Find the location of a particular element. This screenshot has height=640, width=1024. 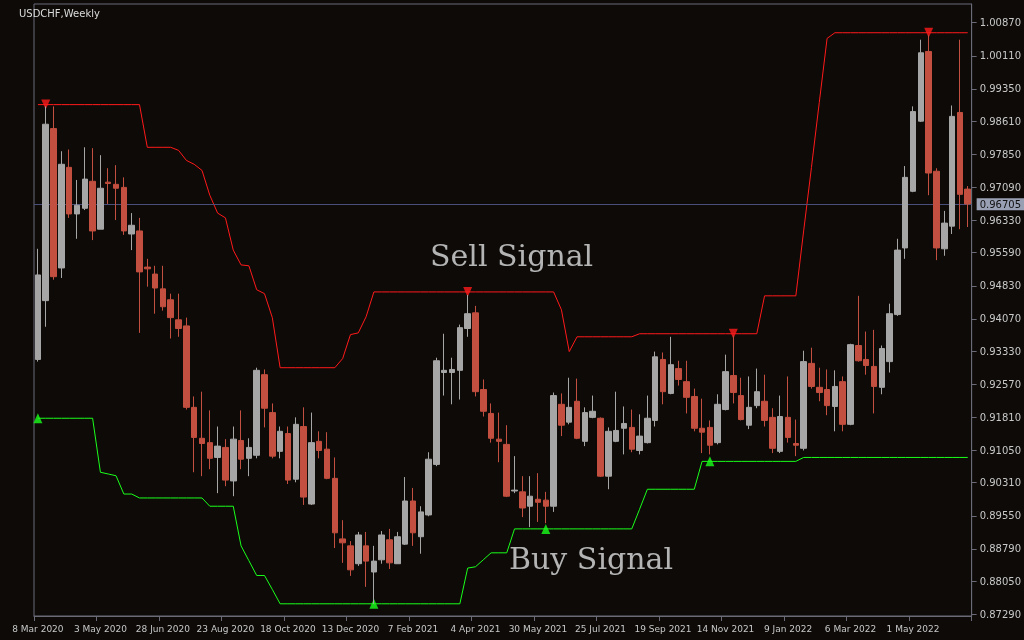

y-tick-label: 0.99350 is located at coordinates (1000, 89).